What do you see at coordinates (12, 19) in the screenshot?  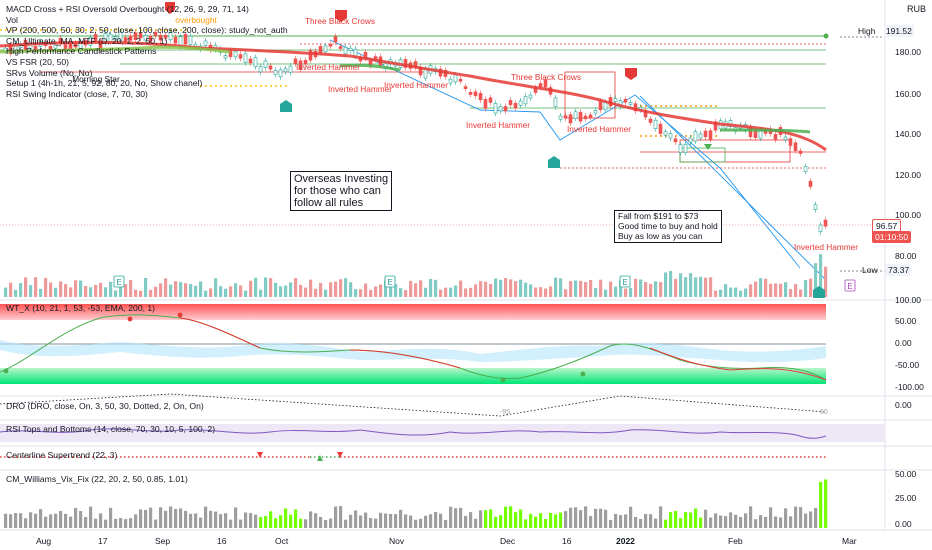 I see `indicator-label: Vol` at bounding box center [12, 19].